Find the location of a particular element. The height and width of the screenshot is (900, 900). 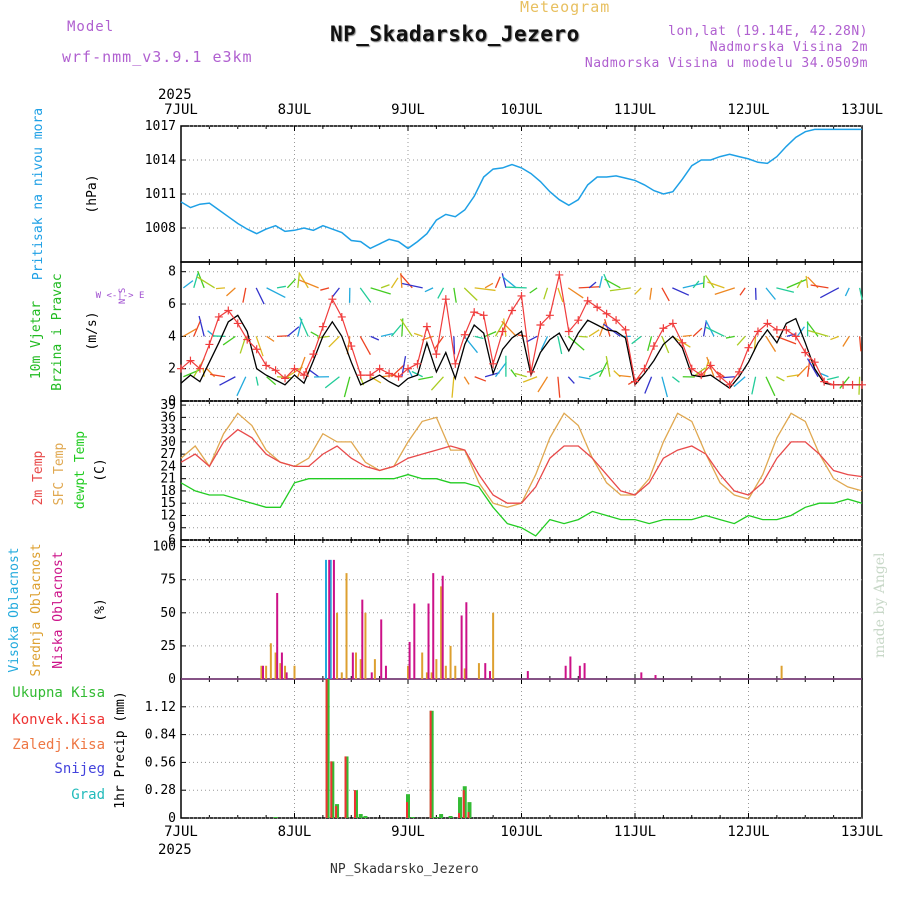

pressure-axis-title: Pritisak na nivou mora is located at coordinates (38, 194).